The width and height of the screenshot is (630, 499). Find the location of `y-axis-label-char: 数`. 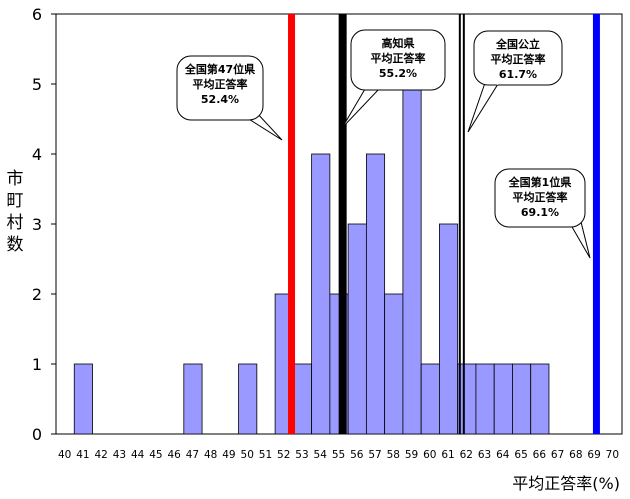

y-axis-label-char: 数 is located at coordinates (15, 245).